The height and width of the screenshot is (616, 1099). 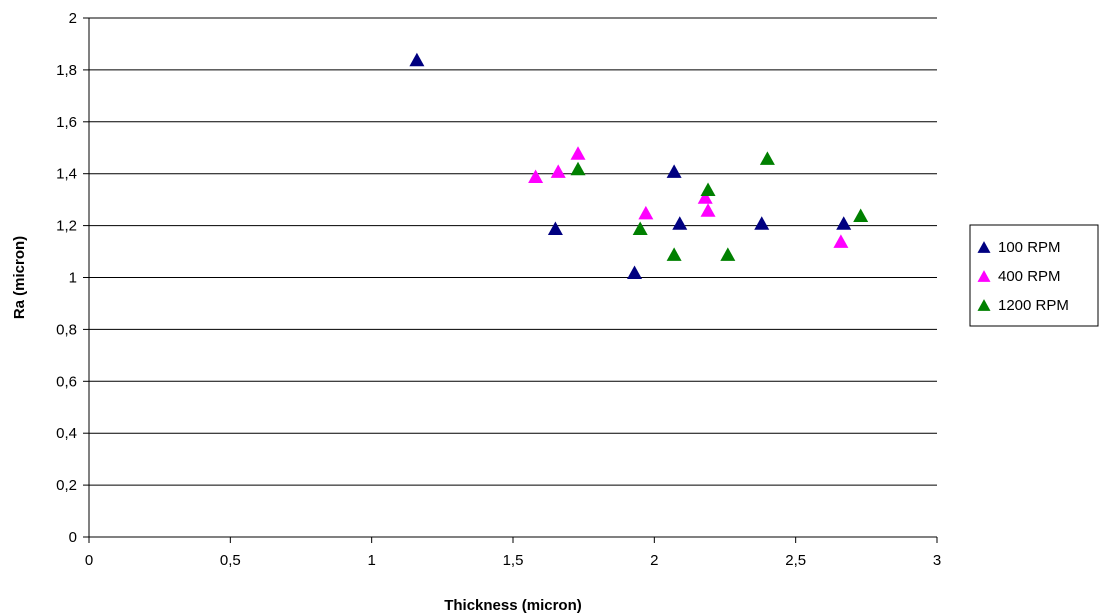 What do you see at coordinates (66, 329) in the screenshot?
I see `y-tick-label: 0,8` at bounding box center [66, 329].